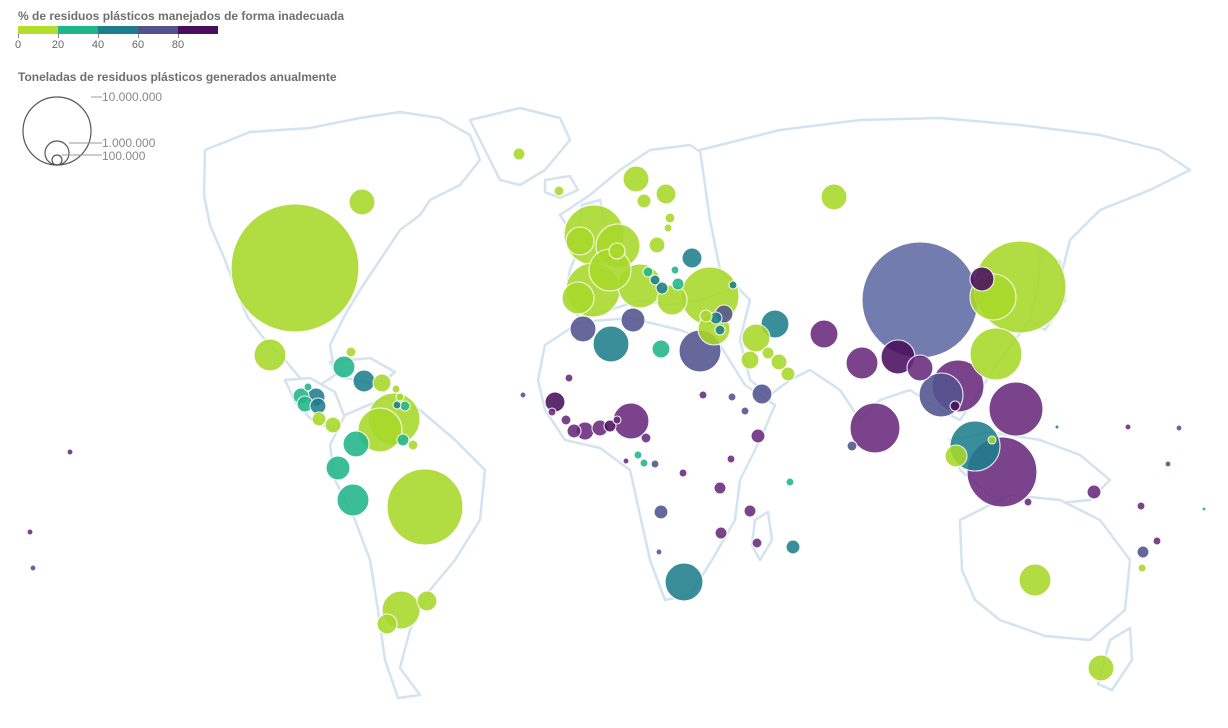 Image resolution: width=1228 pixels, height=728 pixels. Describe the element at coordinates (720, 330) in the screenshot. I see `bubble-jordan` at that location.